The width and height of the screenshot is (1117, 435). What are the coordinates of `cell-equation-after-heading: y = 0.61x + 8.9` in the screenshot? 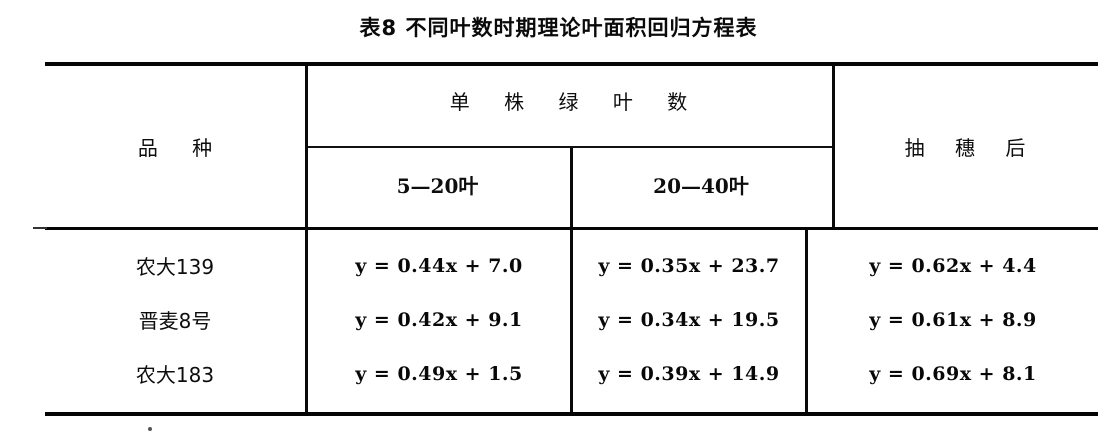 It's located at (953, 319).